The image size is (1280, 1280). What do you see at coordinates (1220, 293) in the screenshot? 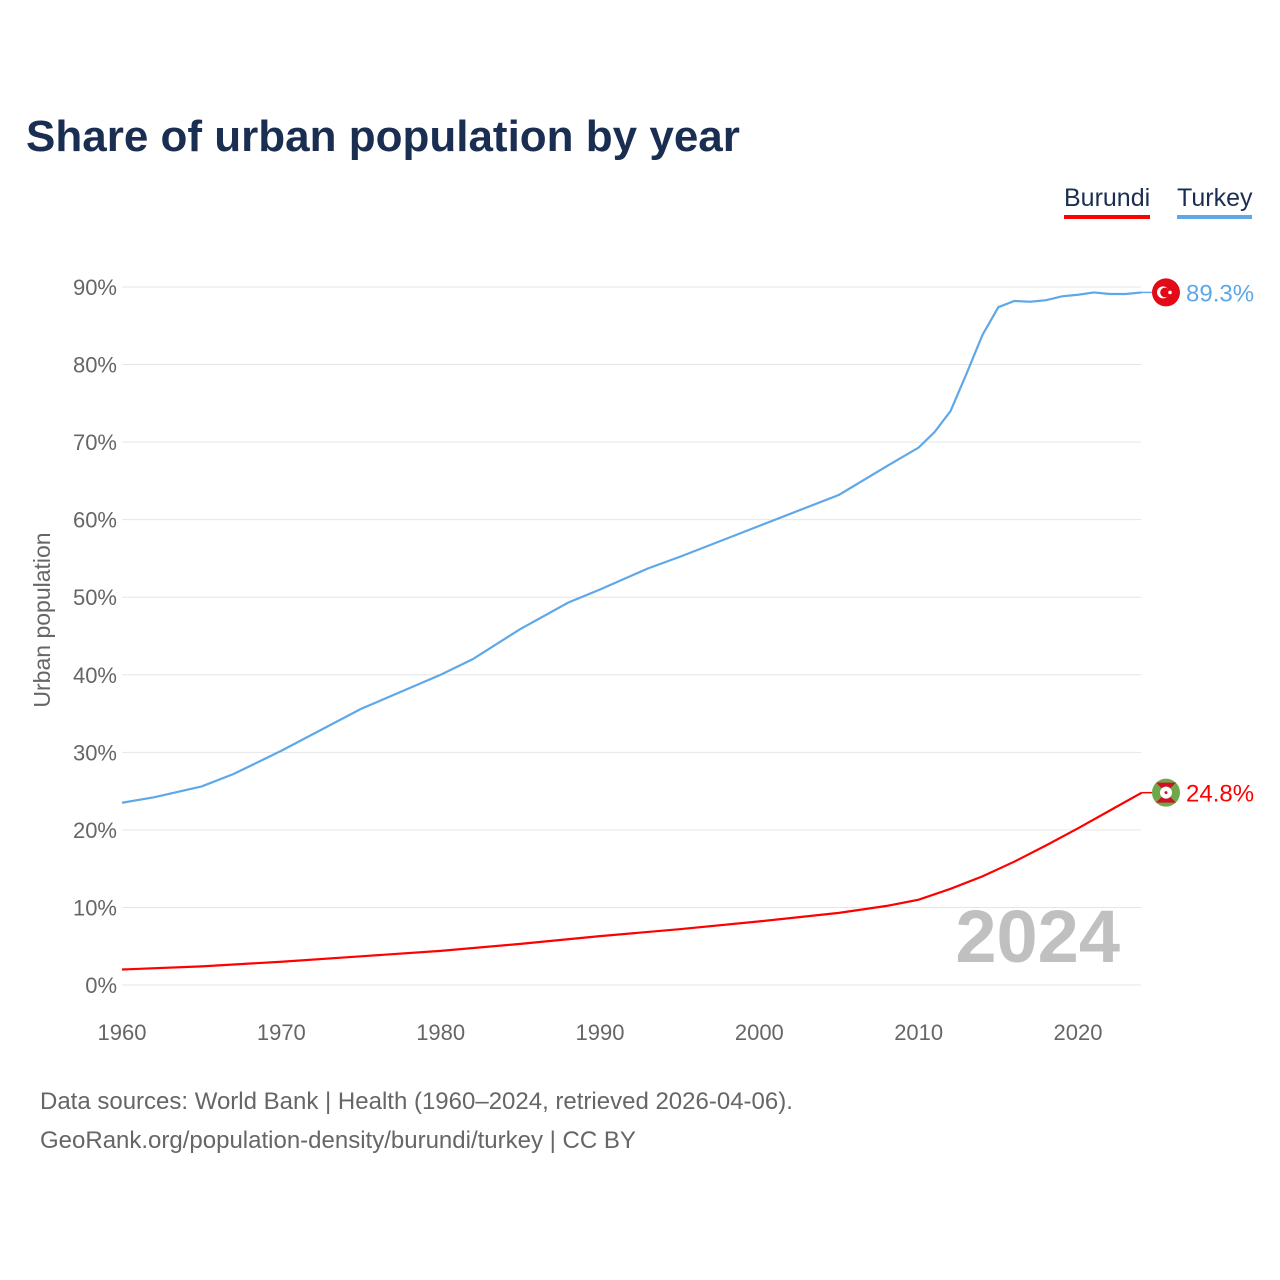
I see `end-value-label-turkey: 89.3%` at bounding box center [1220, 293].